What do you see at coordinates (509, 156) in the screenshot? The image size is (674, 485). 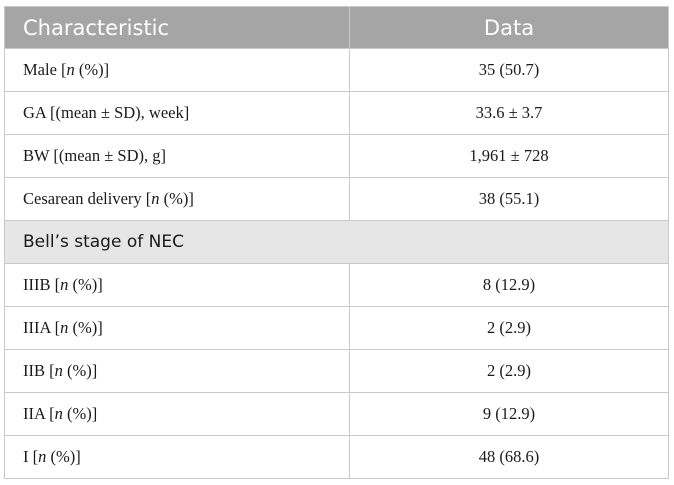 I see `row-value: 1,961 ± 728` at bounding box center [509, 156].